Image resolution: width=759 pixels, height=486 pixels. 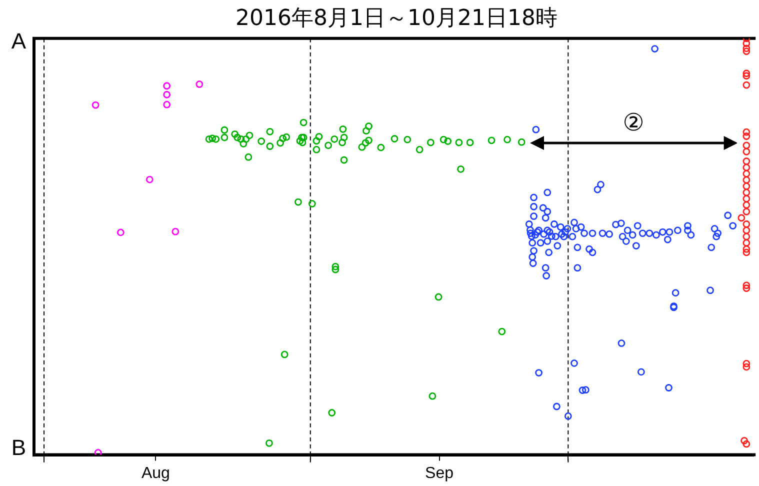 I want to click on text: B, so click(x=18, y=447).